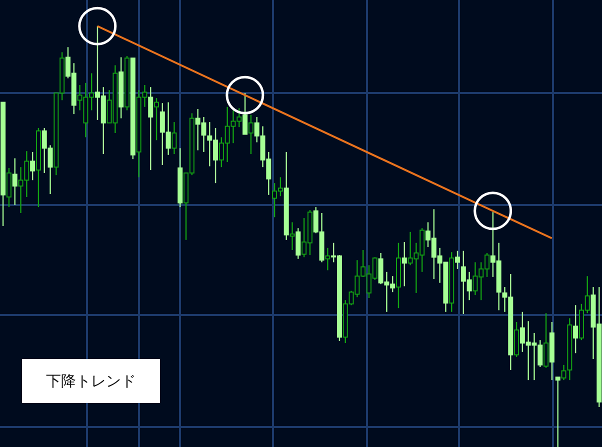 This screenshot has height=447, width=602. I want to click on annotation: 下降トレンド, so click(91, 381).